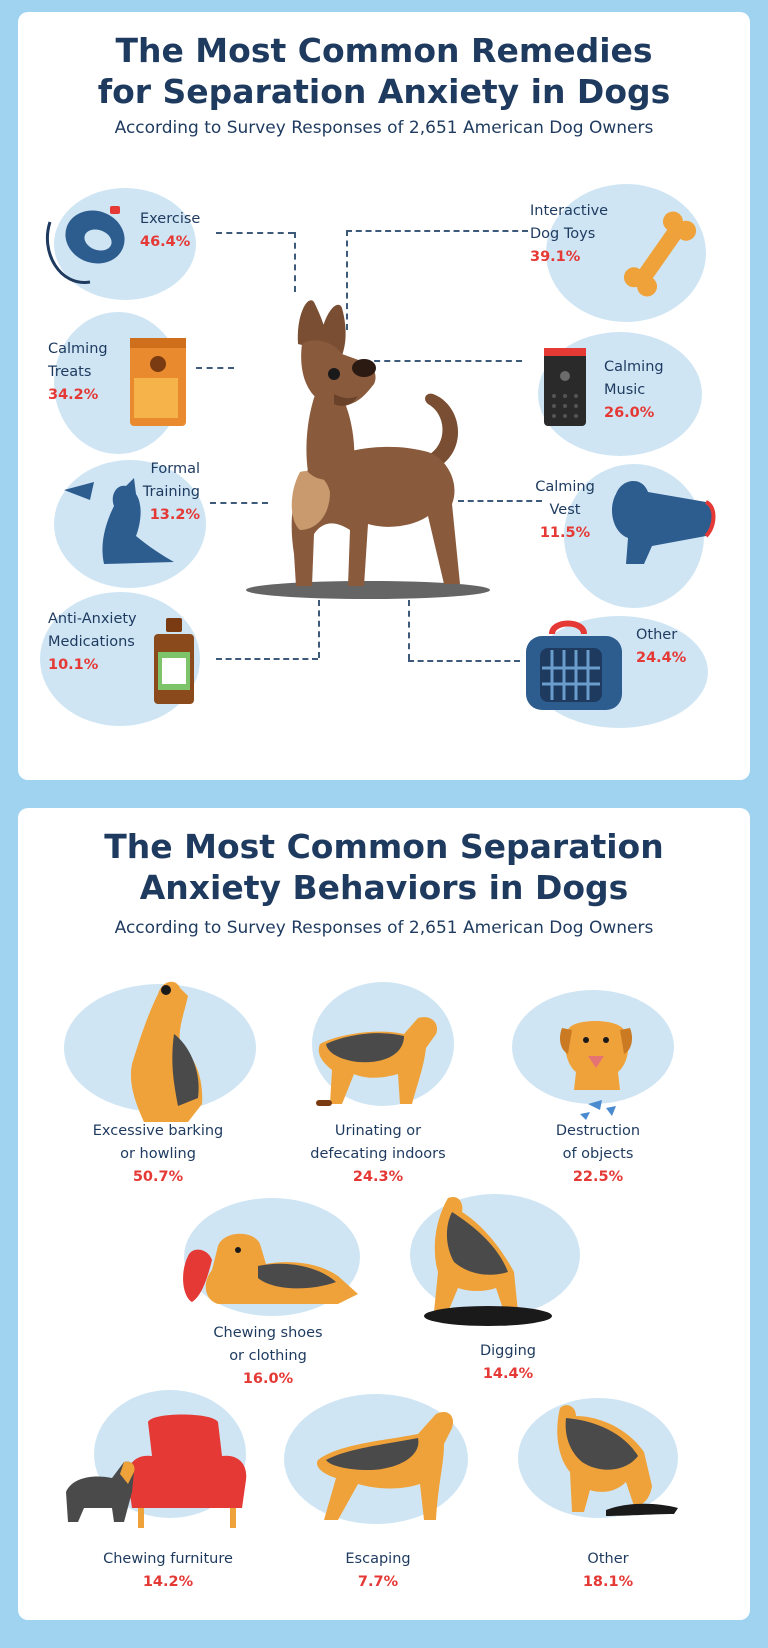  I want to click on dog-broken-object-icon, so click(596, 1070).